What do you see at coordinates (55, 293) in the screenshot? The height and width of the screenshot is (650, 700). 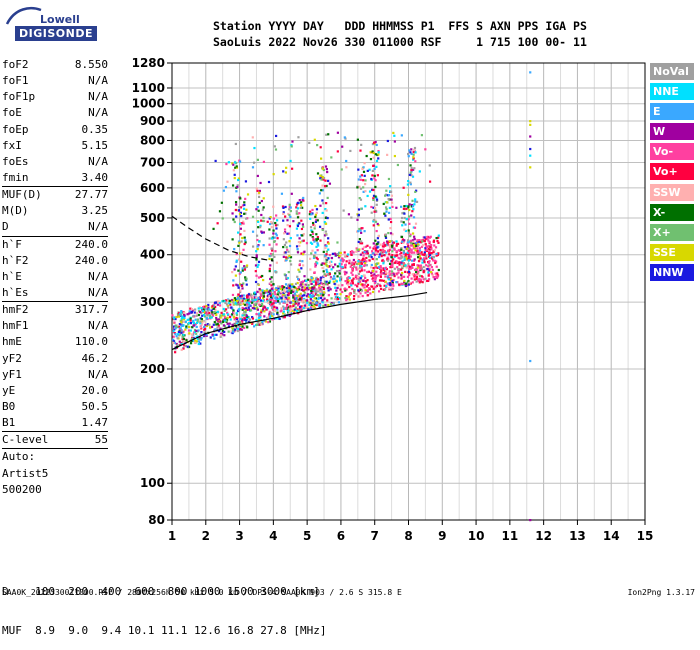 I see `param-row: h`Es N/A` at bounding box center [55, 293].